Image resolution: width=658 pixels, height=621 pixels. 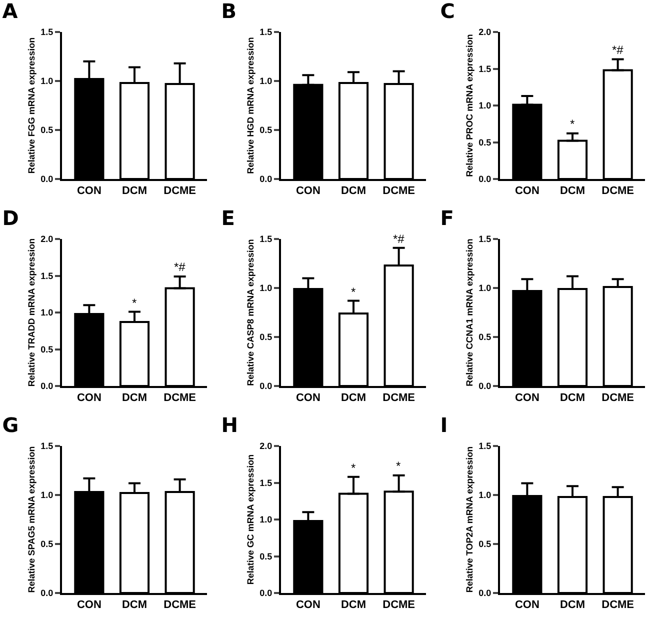 I want to click on y-axis-title: Relative CASP8 mRNA expression, so click(x=251, y=312).